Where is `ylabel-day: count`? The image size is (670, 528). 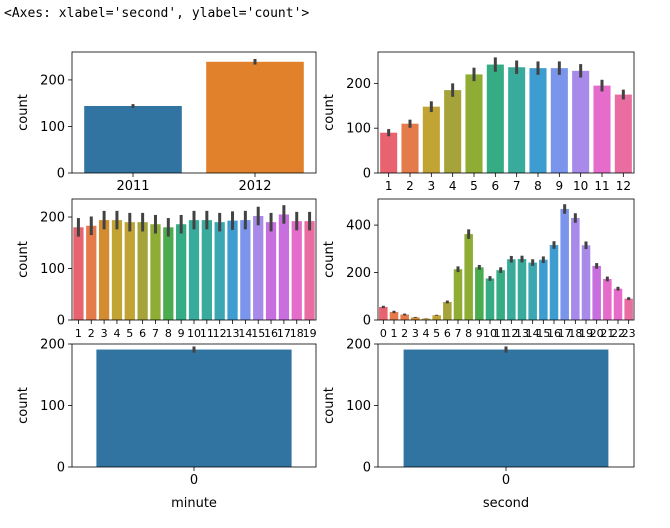 ylabel-day: count is located at coordinates (23, 259).